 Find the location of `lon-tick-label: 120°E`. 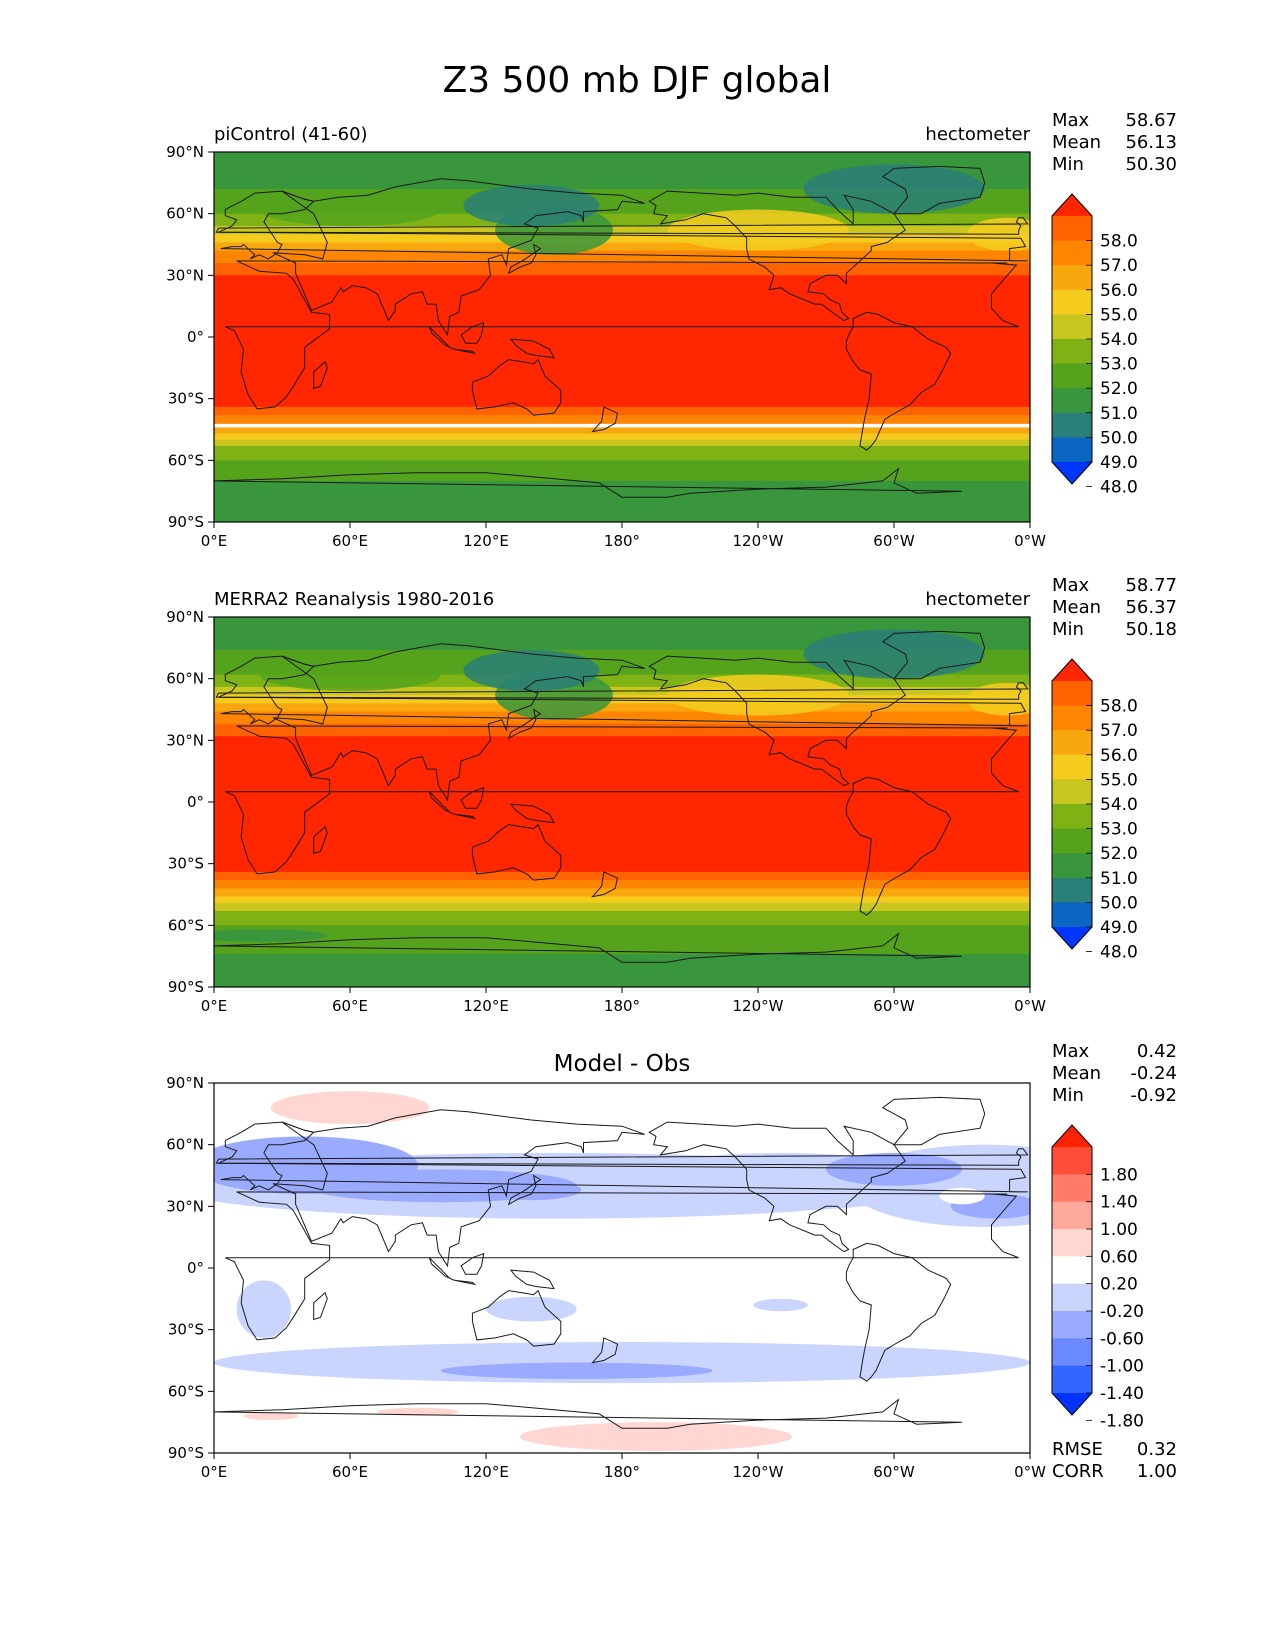

lon-tick-label: 120°E is located at coordinates (486, 1472).